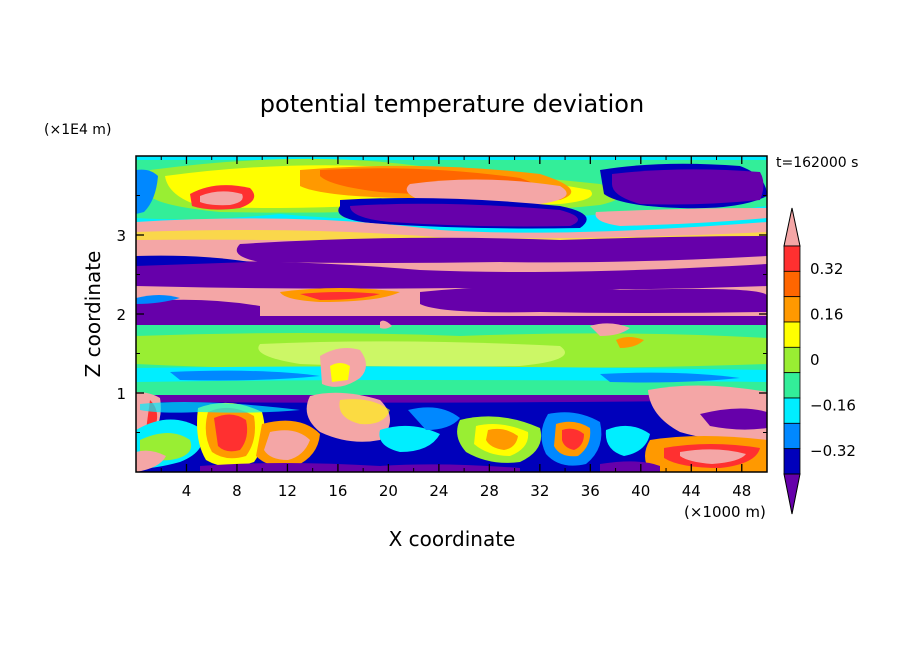  What do you see at coordinates (815, 360) in the screenshot?
I see `colorbar-label: 0` at bounding box center [815, 360].